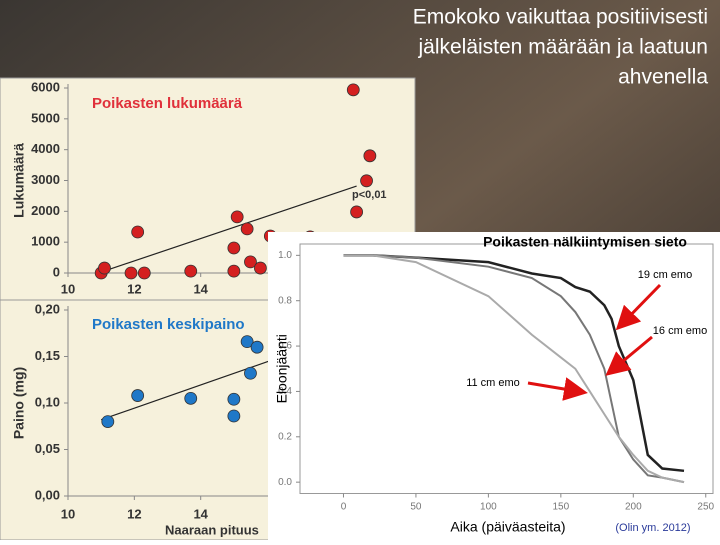 This screenshot has width=720, height=545. What do you see at coordinates (168, 324) in the screenshot?
I see `chart-title: Poikasten keskipaino` at bounding box center [168, 324].